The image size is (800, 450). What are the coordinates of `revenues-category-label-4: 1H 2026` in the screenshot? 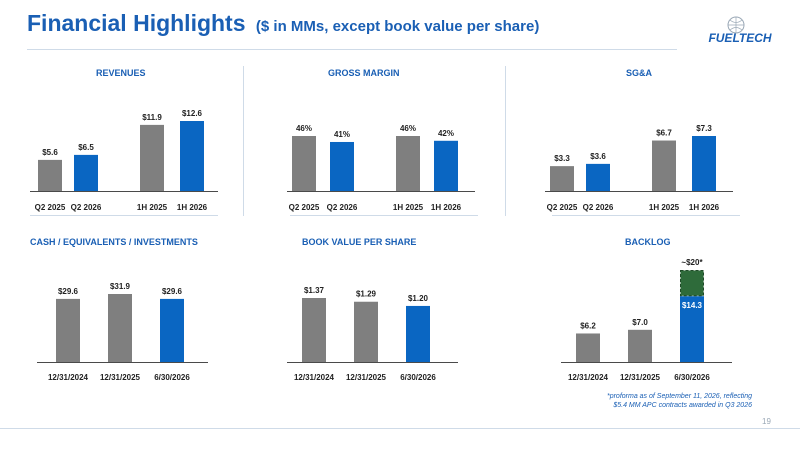 It's located at (192, 207).